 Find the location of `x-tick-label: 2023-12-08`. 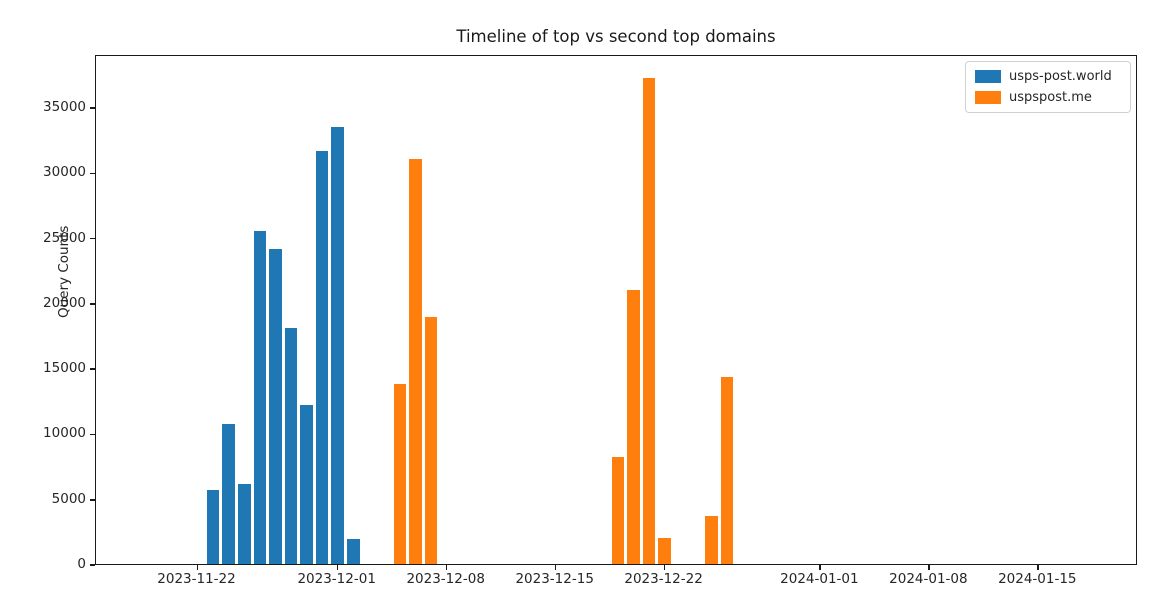

x-tick-label: 2023-12-08 is located at coordinates (445, 579).